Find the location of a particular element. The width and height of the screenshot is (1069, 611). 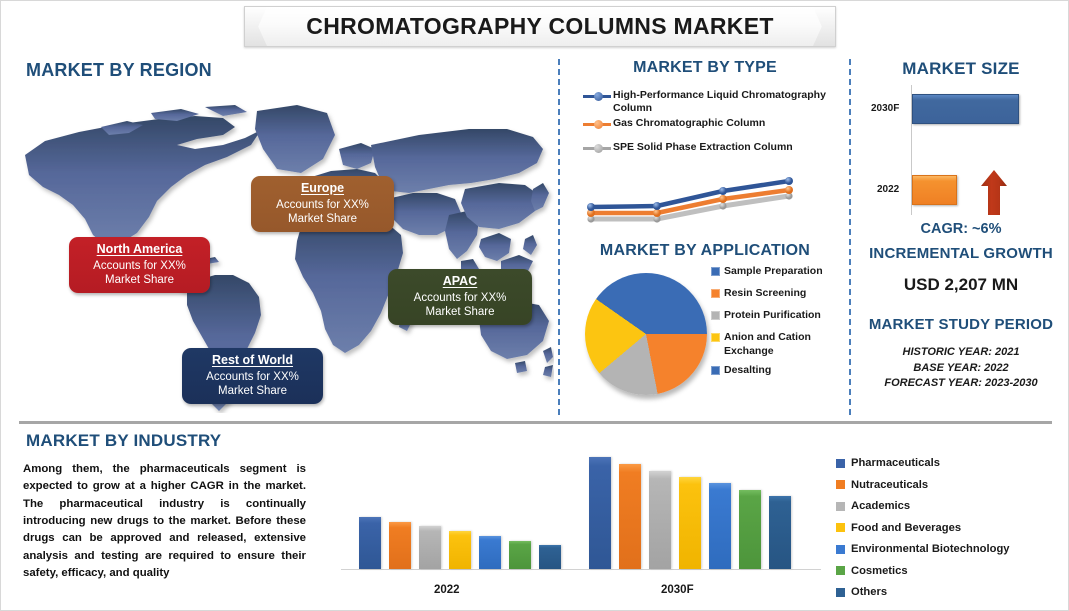

bar-2030-food-and-beverages is located at coordinates (690, 523).